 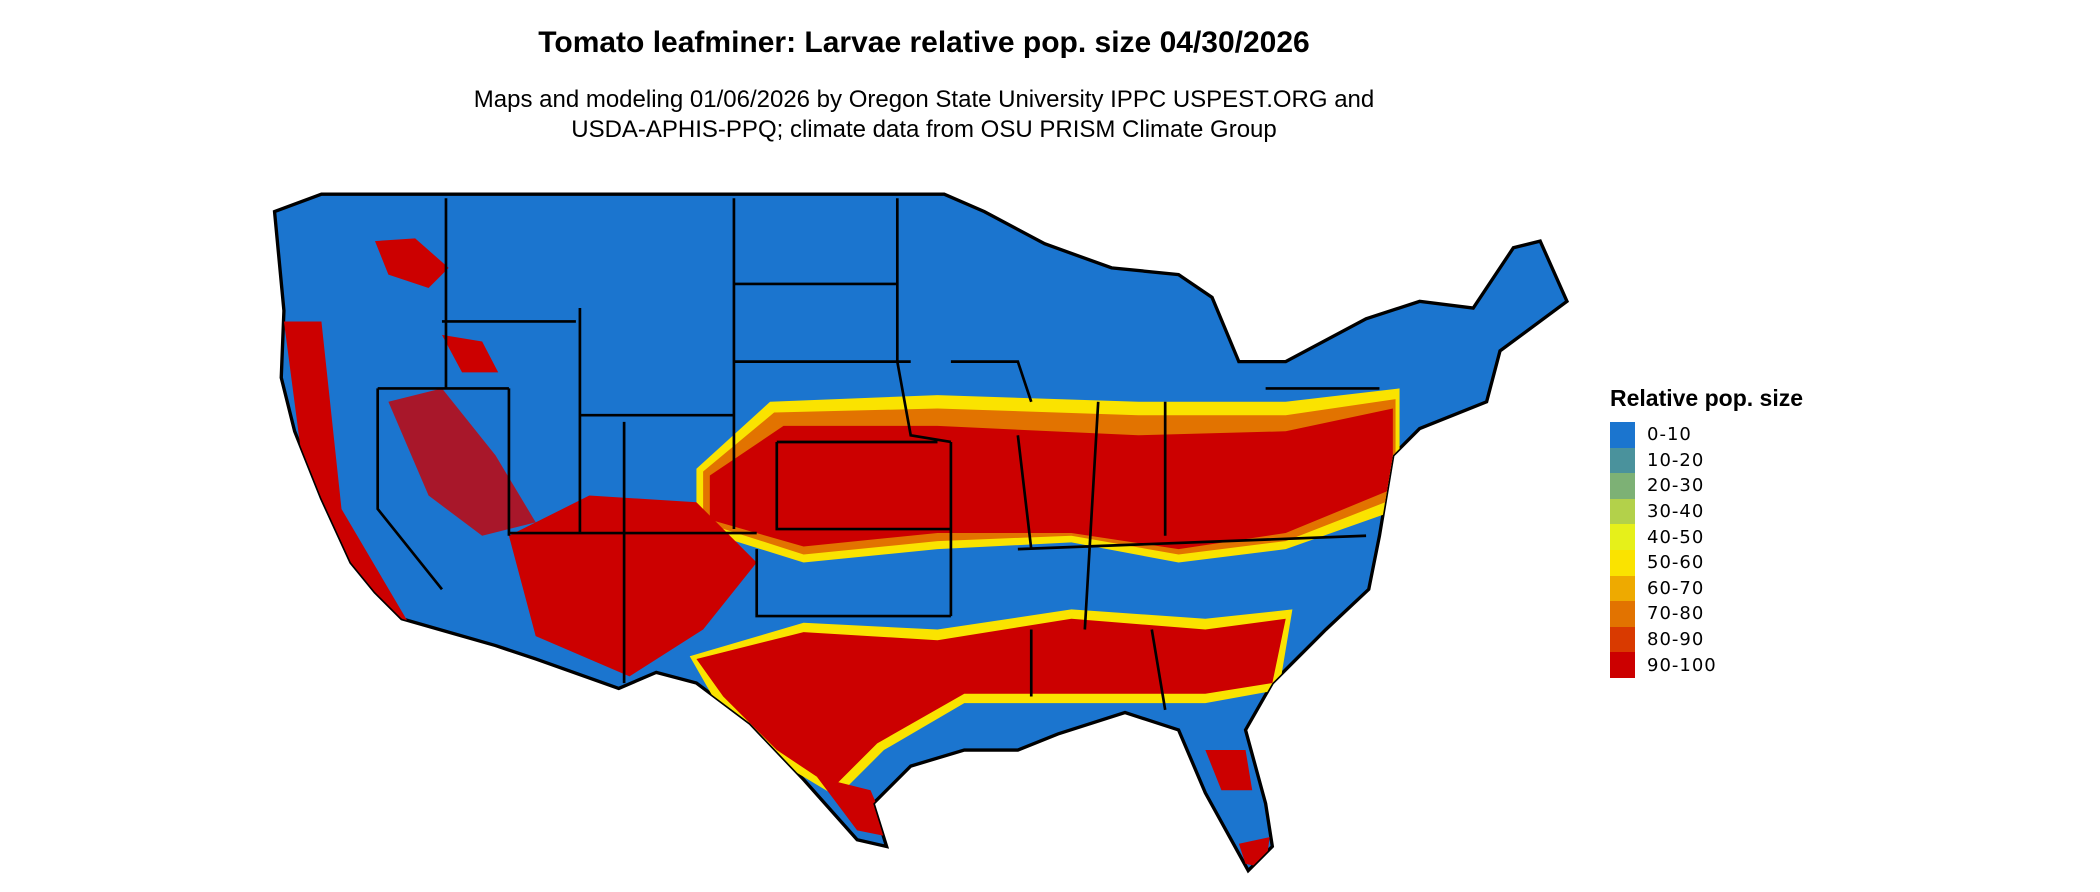 I want to click on legend-label: 10-20, so click(x=1676, y=460).